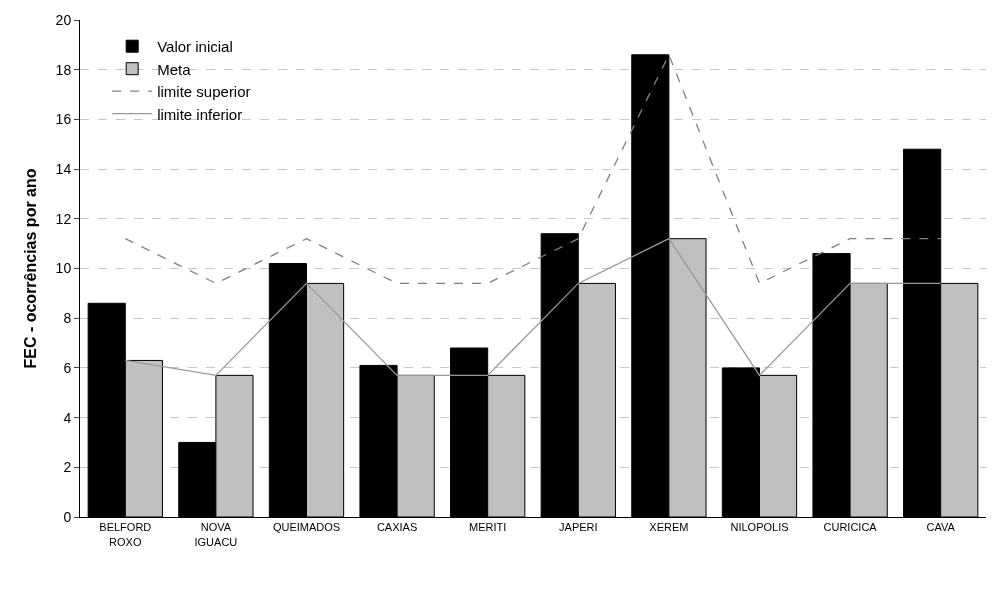 This screenshot has width=1001, height=592. I want to click on y-tick-label: 4, so click(67, 417).